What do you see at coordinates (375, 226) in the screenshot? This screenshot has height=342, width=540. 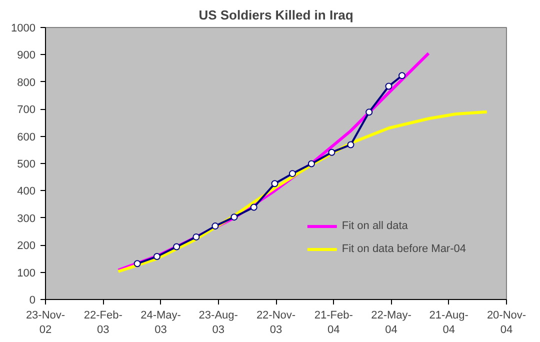 I see `legend-label: Fit on all data` at bounding box center [375, 226].